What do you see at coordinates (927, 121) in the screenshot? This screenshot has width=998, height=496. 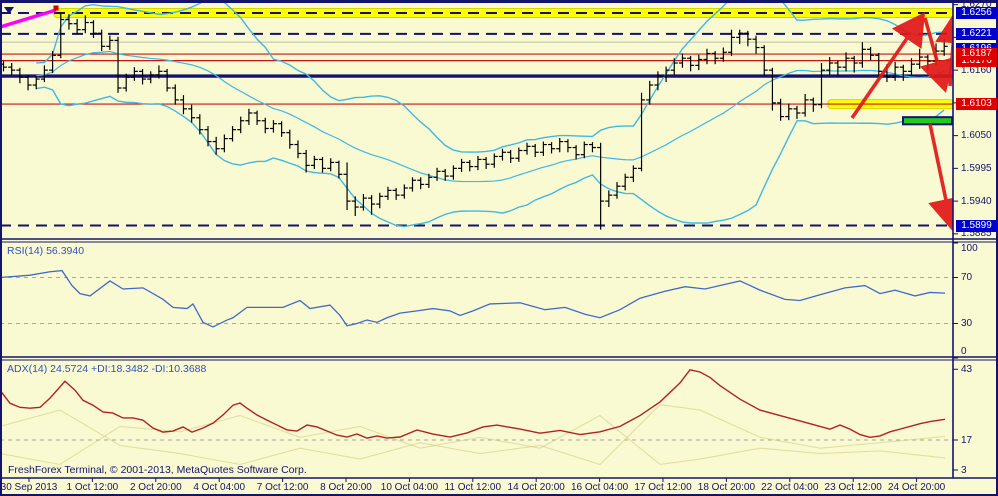 I see `green-target-zone` at bounding box center [927, 121].